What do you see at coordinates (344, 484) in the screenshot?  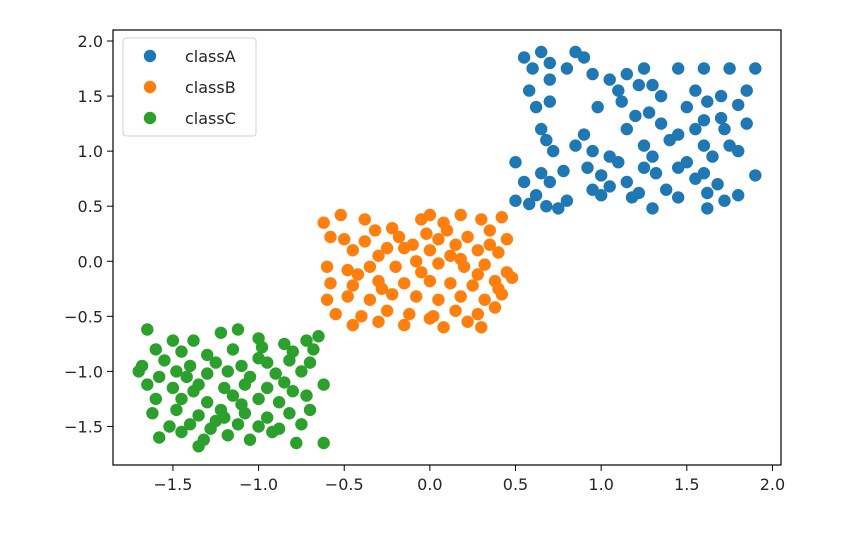 I see `x-tick-label: −0.5` at bounding box center [344, 484].